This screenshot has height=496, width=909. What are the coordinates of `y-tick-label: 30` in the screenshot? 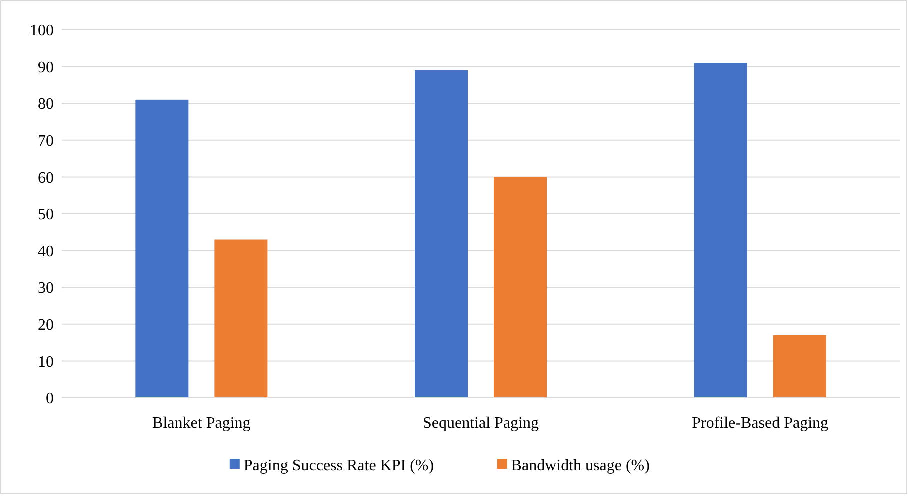 It's located at (46, 289).